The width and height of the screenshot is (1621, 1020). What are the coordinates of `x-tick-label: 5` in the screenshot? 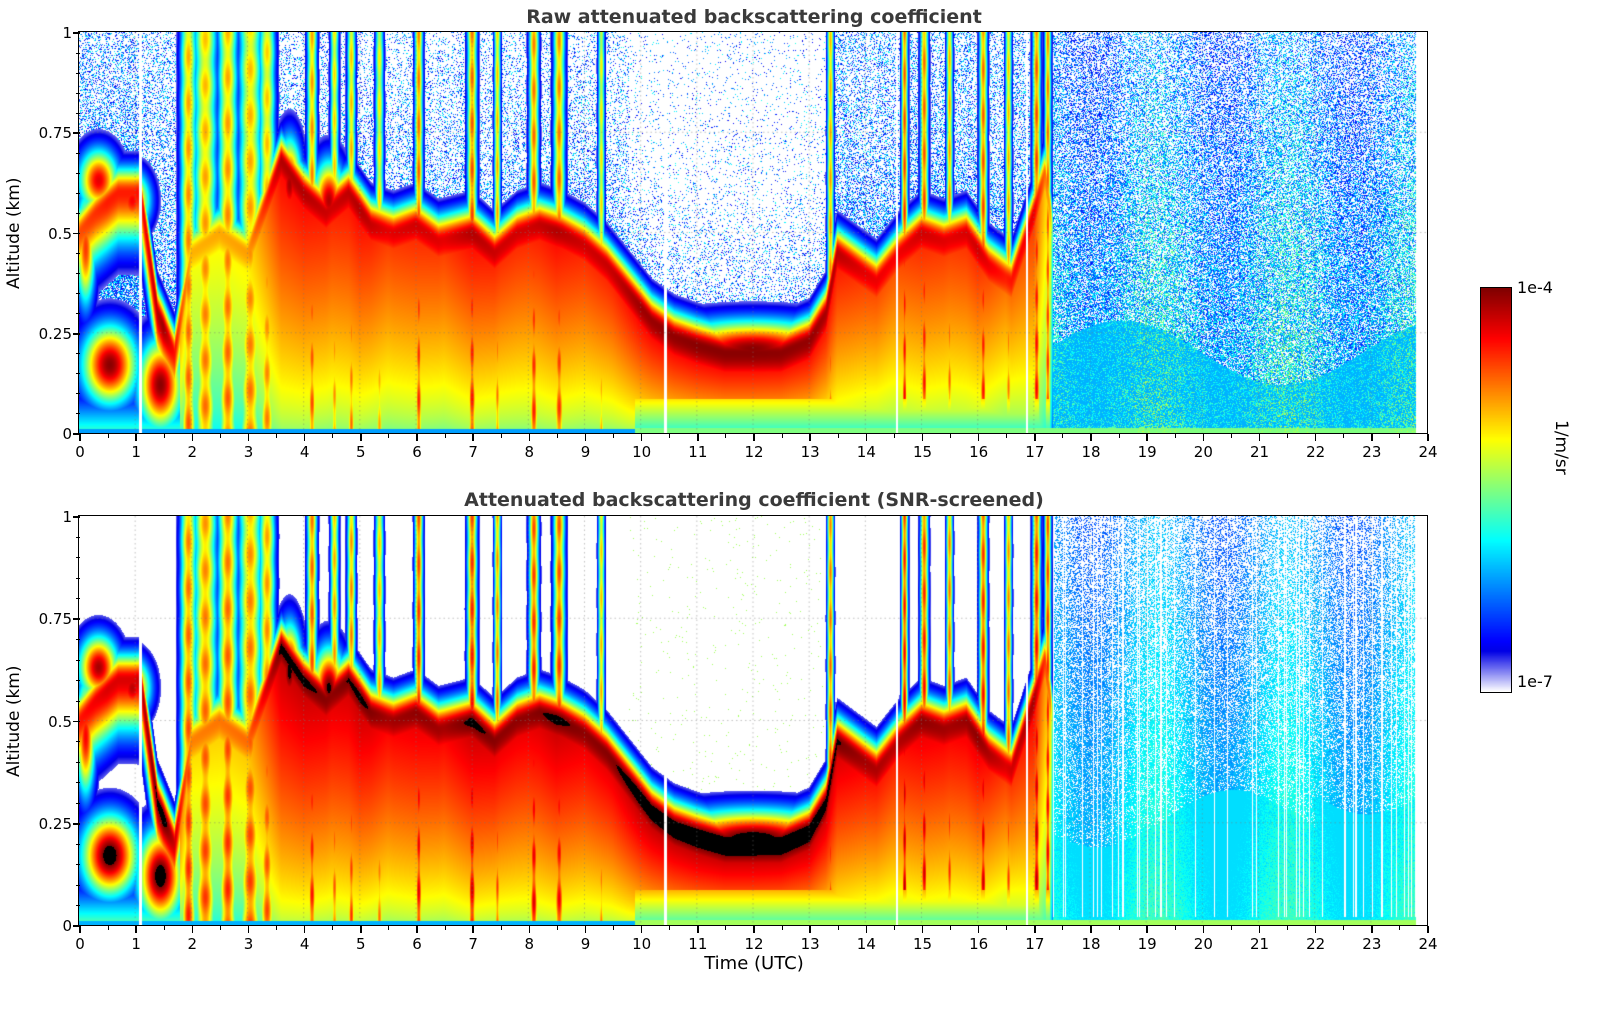 It's located at (361, 944).